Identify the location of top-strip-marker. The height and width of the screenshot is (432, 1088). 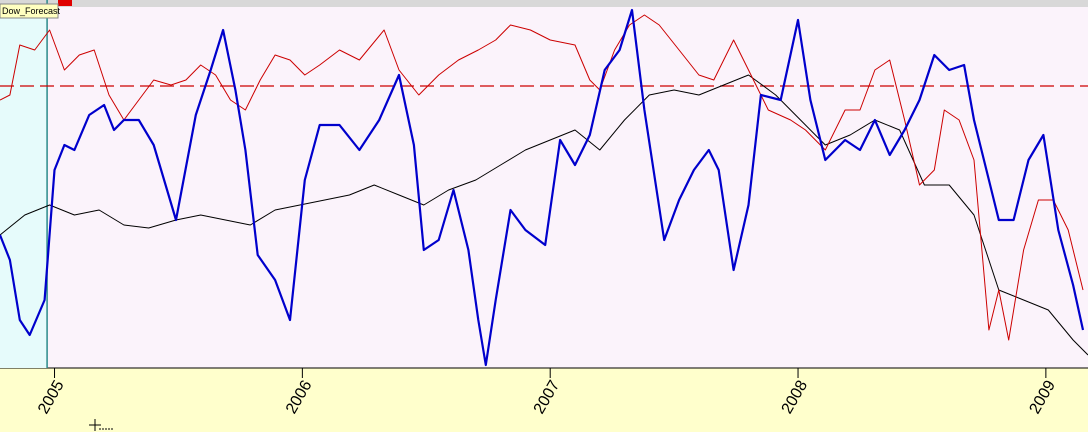
(65, 3).